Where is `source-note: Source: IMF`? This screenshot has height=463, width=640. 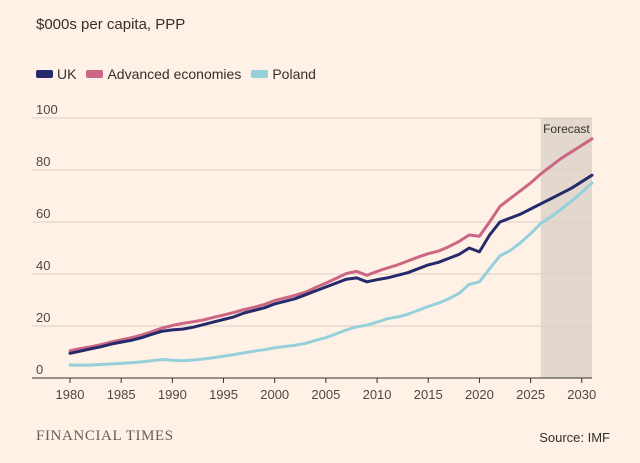 source-note: Source: IMF is located at coordinates (574, 437).